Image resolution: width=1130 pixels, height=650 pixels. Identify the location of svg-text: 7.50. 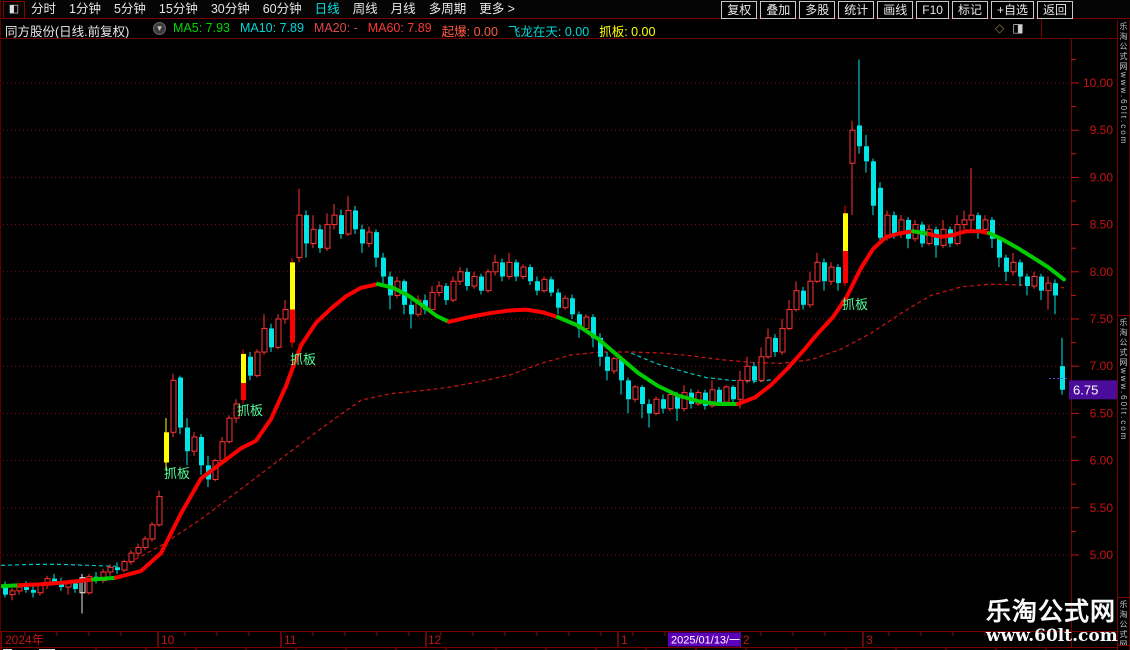
(1102, 319).